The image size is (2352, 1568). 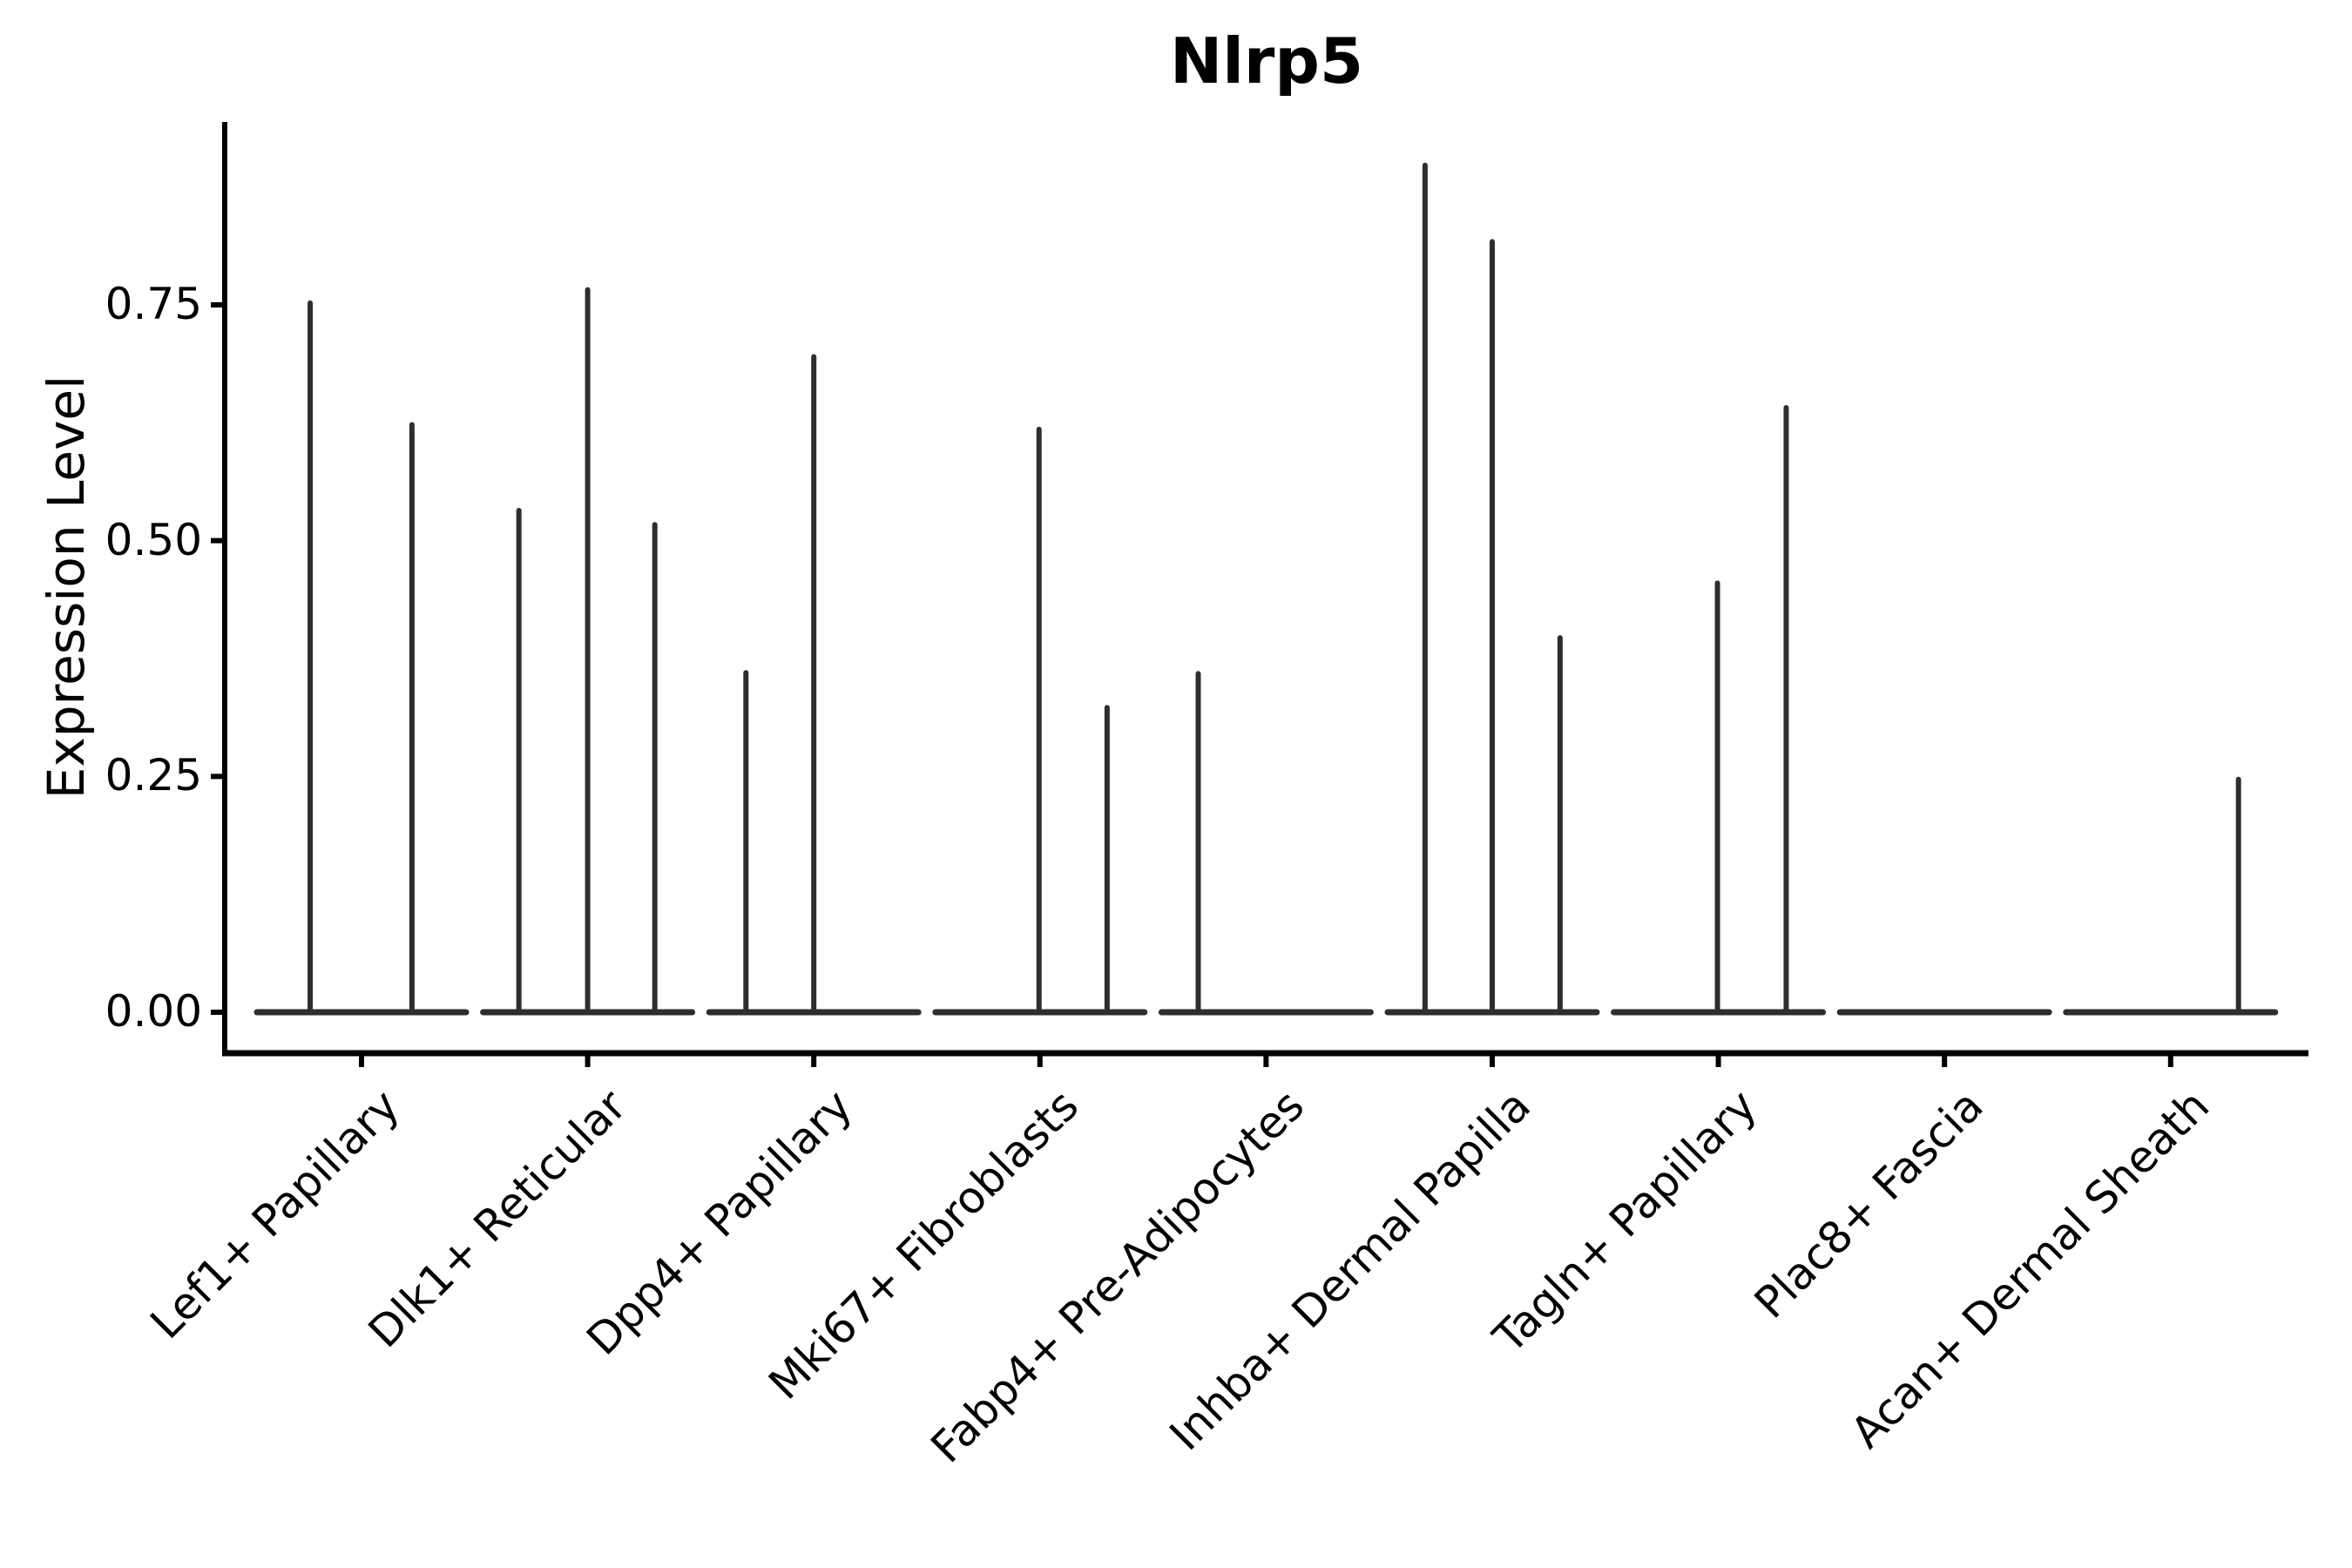 I want to click on y-tick-label: 0.25, so click(x=153, y=775).